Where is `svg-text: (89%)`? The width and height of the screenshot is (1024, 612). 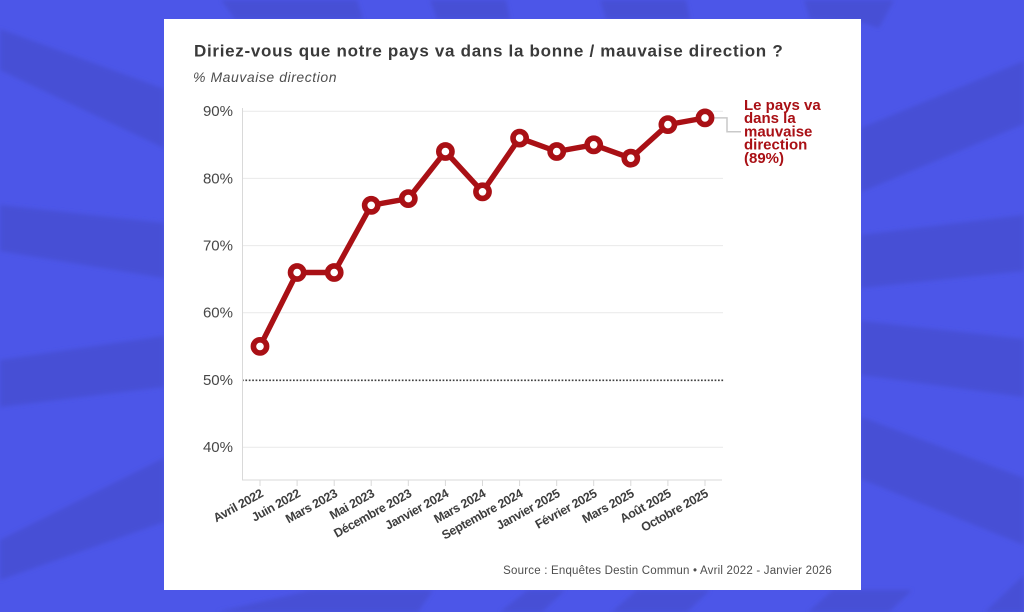 svg-text: (89%) is located at coordinates (764, 158).